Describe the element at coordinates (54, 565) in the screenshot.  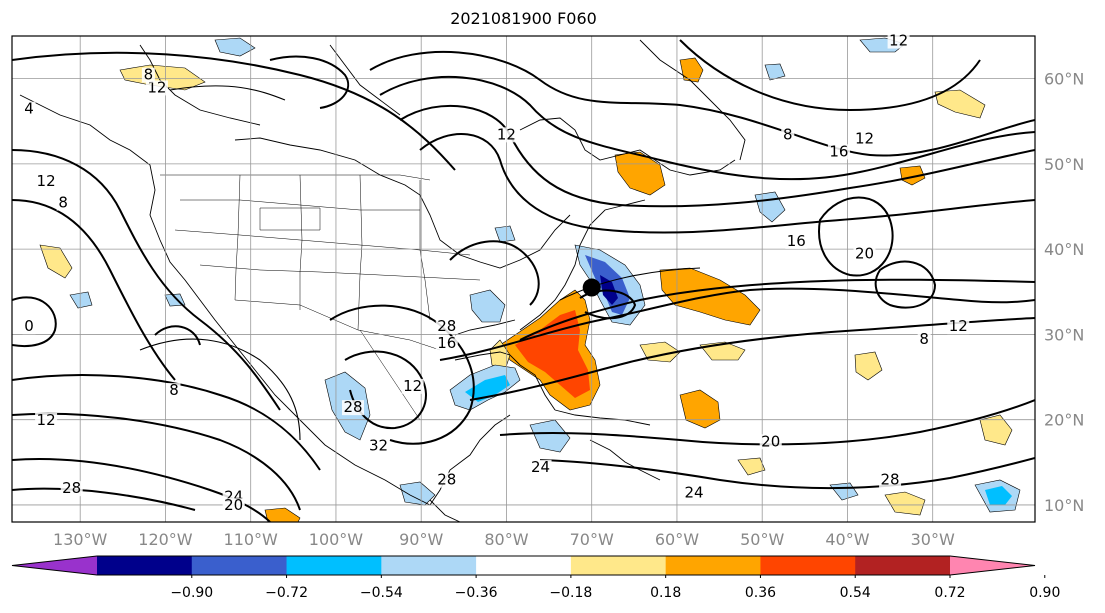
I see `colorbar-min-extend` at that location.